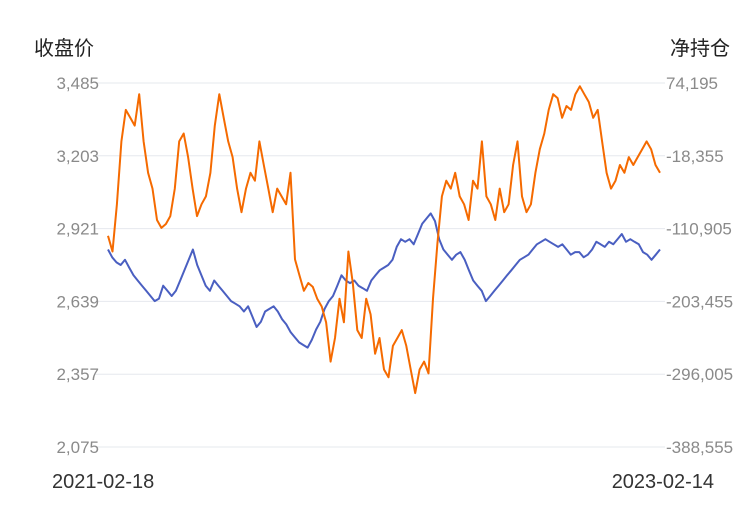  I want to click on x-axis-start-label: 2021-02-18, so click(103, 482).